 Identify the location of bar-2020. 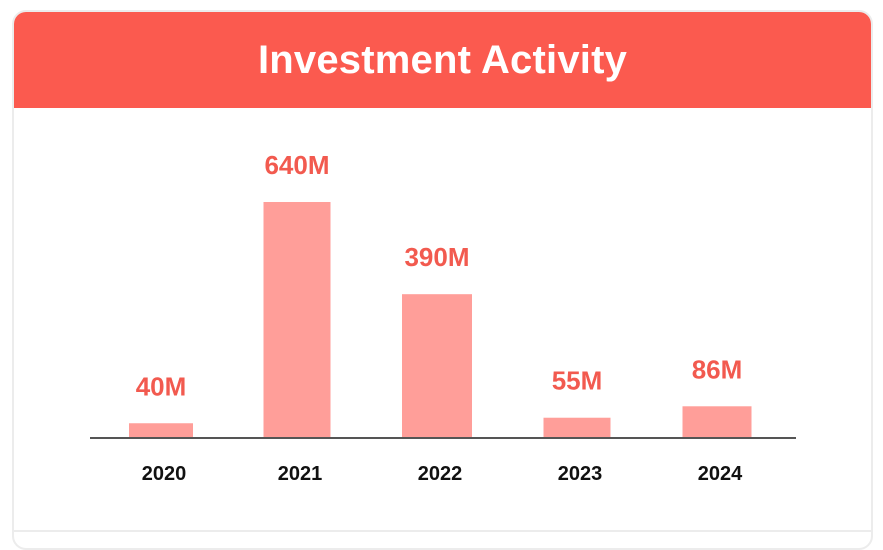
(161, 430).